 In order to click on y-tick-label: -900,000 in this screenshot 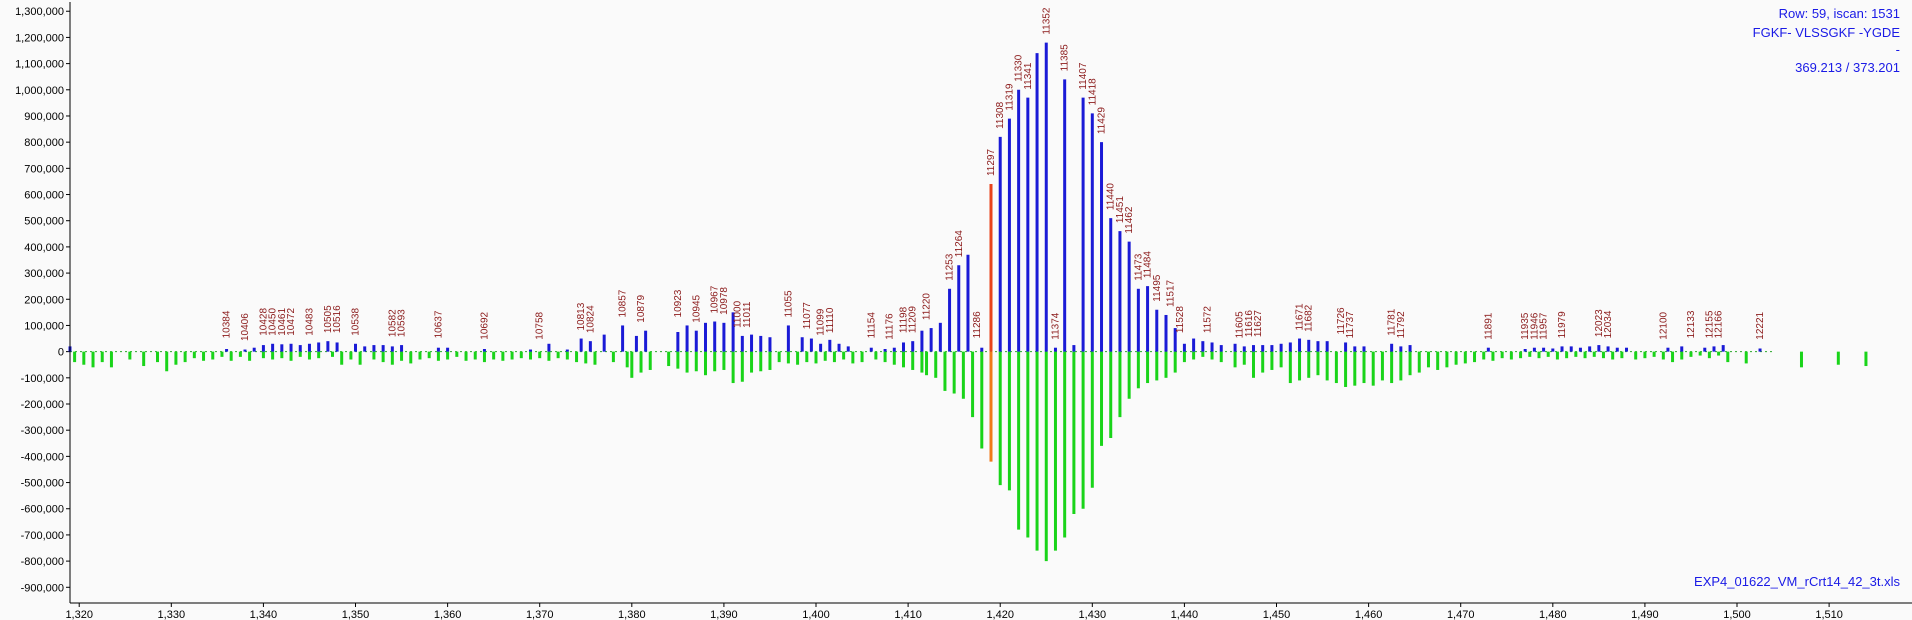, I will do `click(42, 588)`.